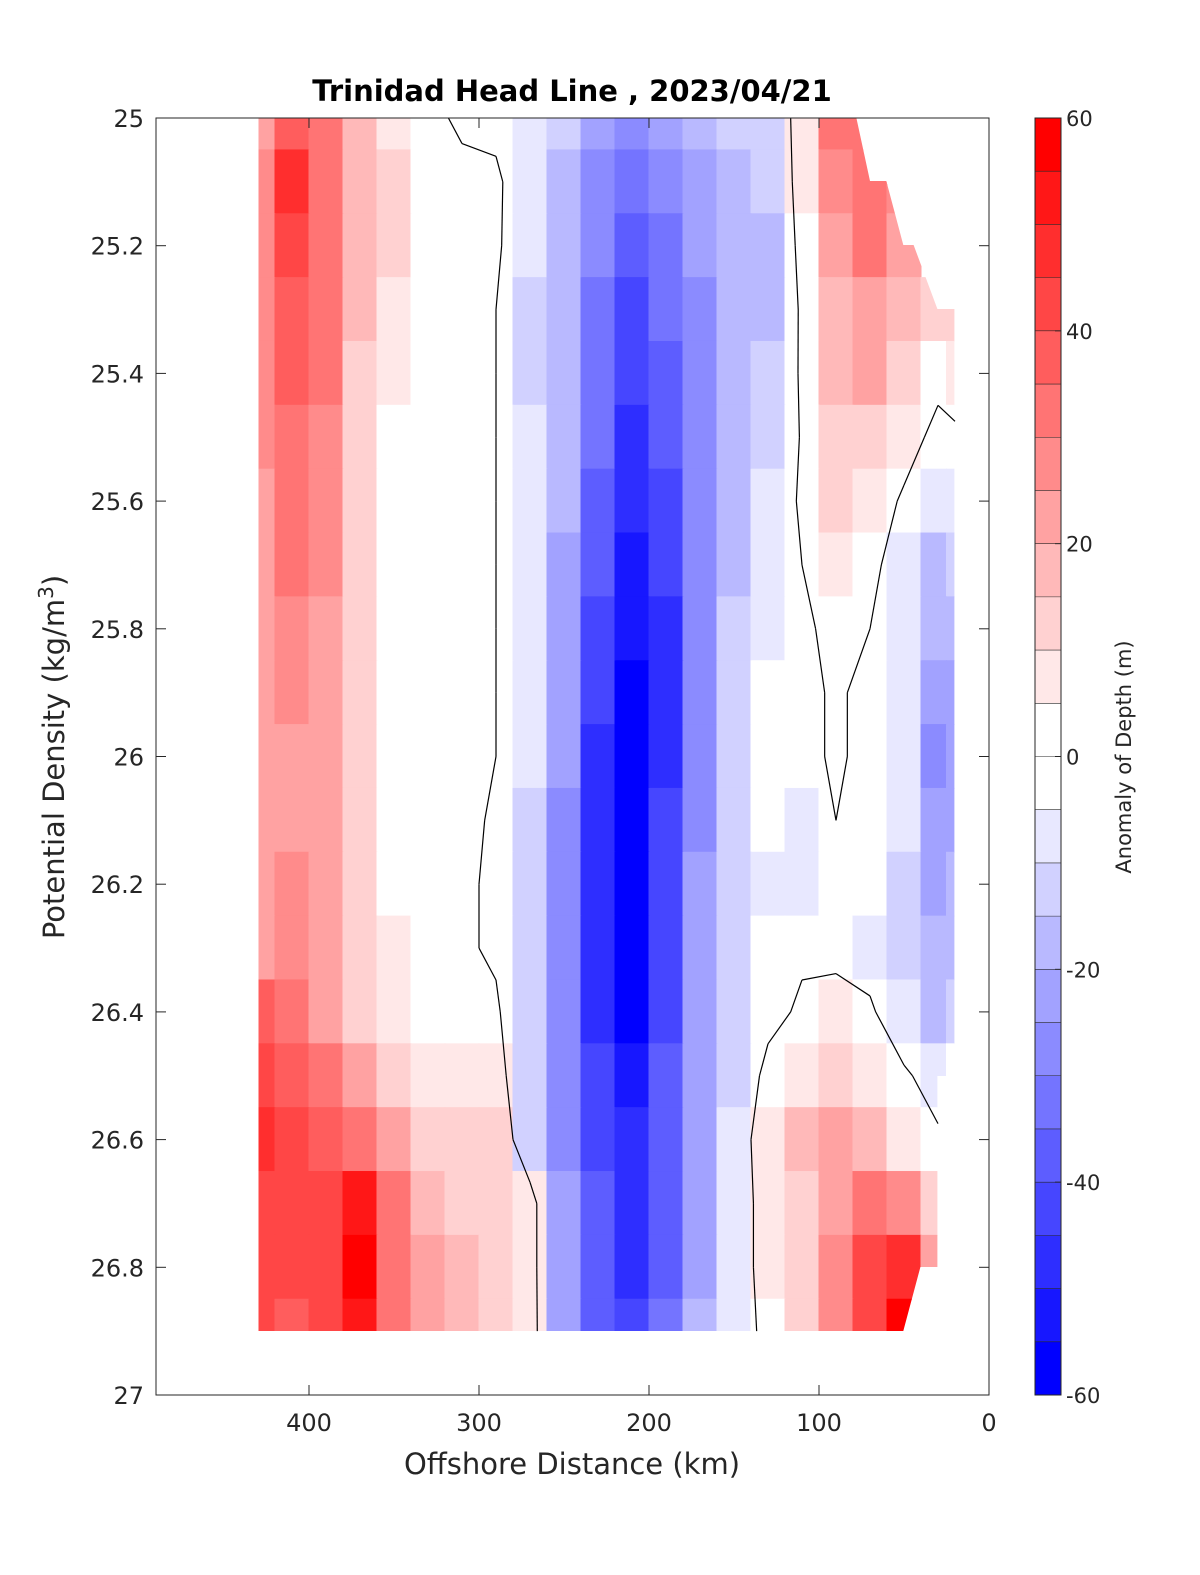 The height and width of the screenshot is (1575, 1200). I want to click on x-tick-label: 100, so click(819, 1423).